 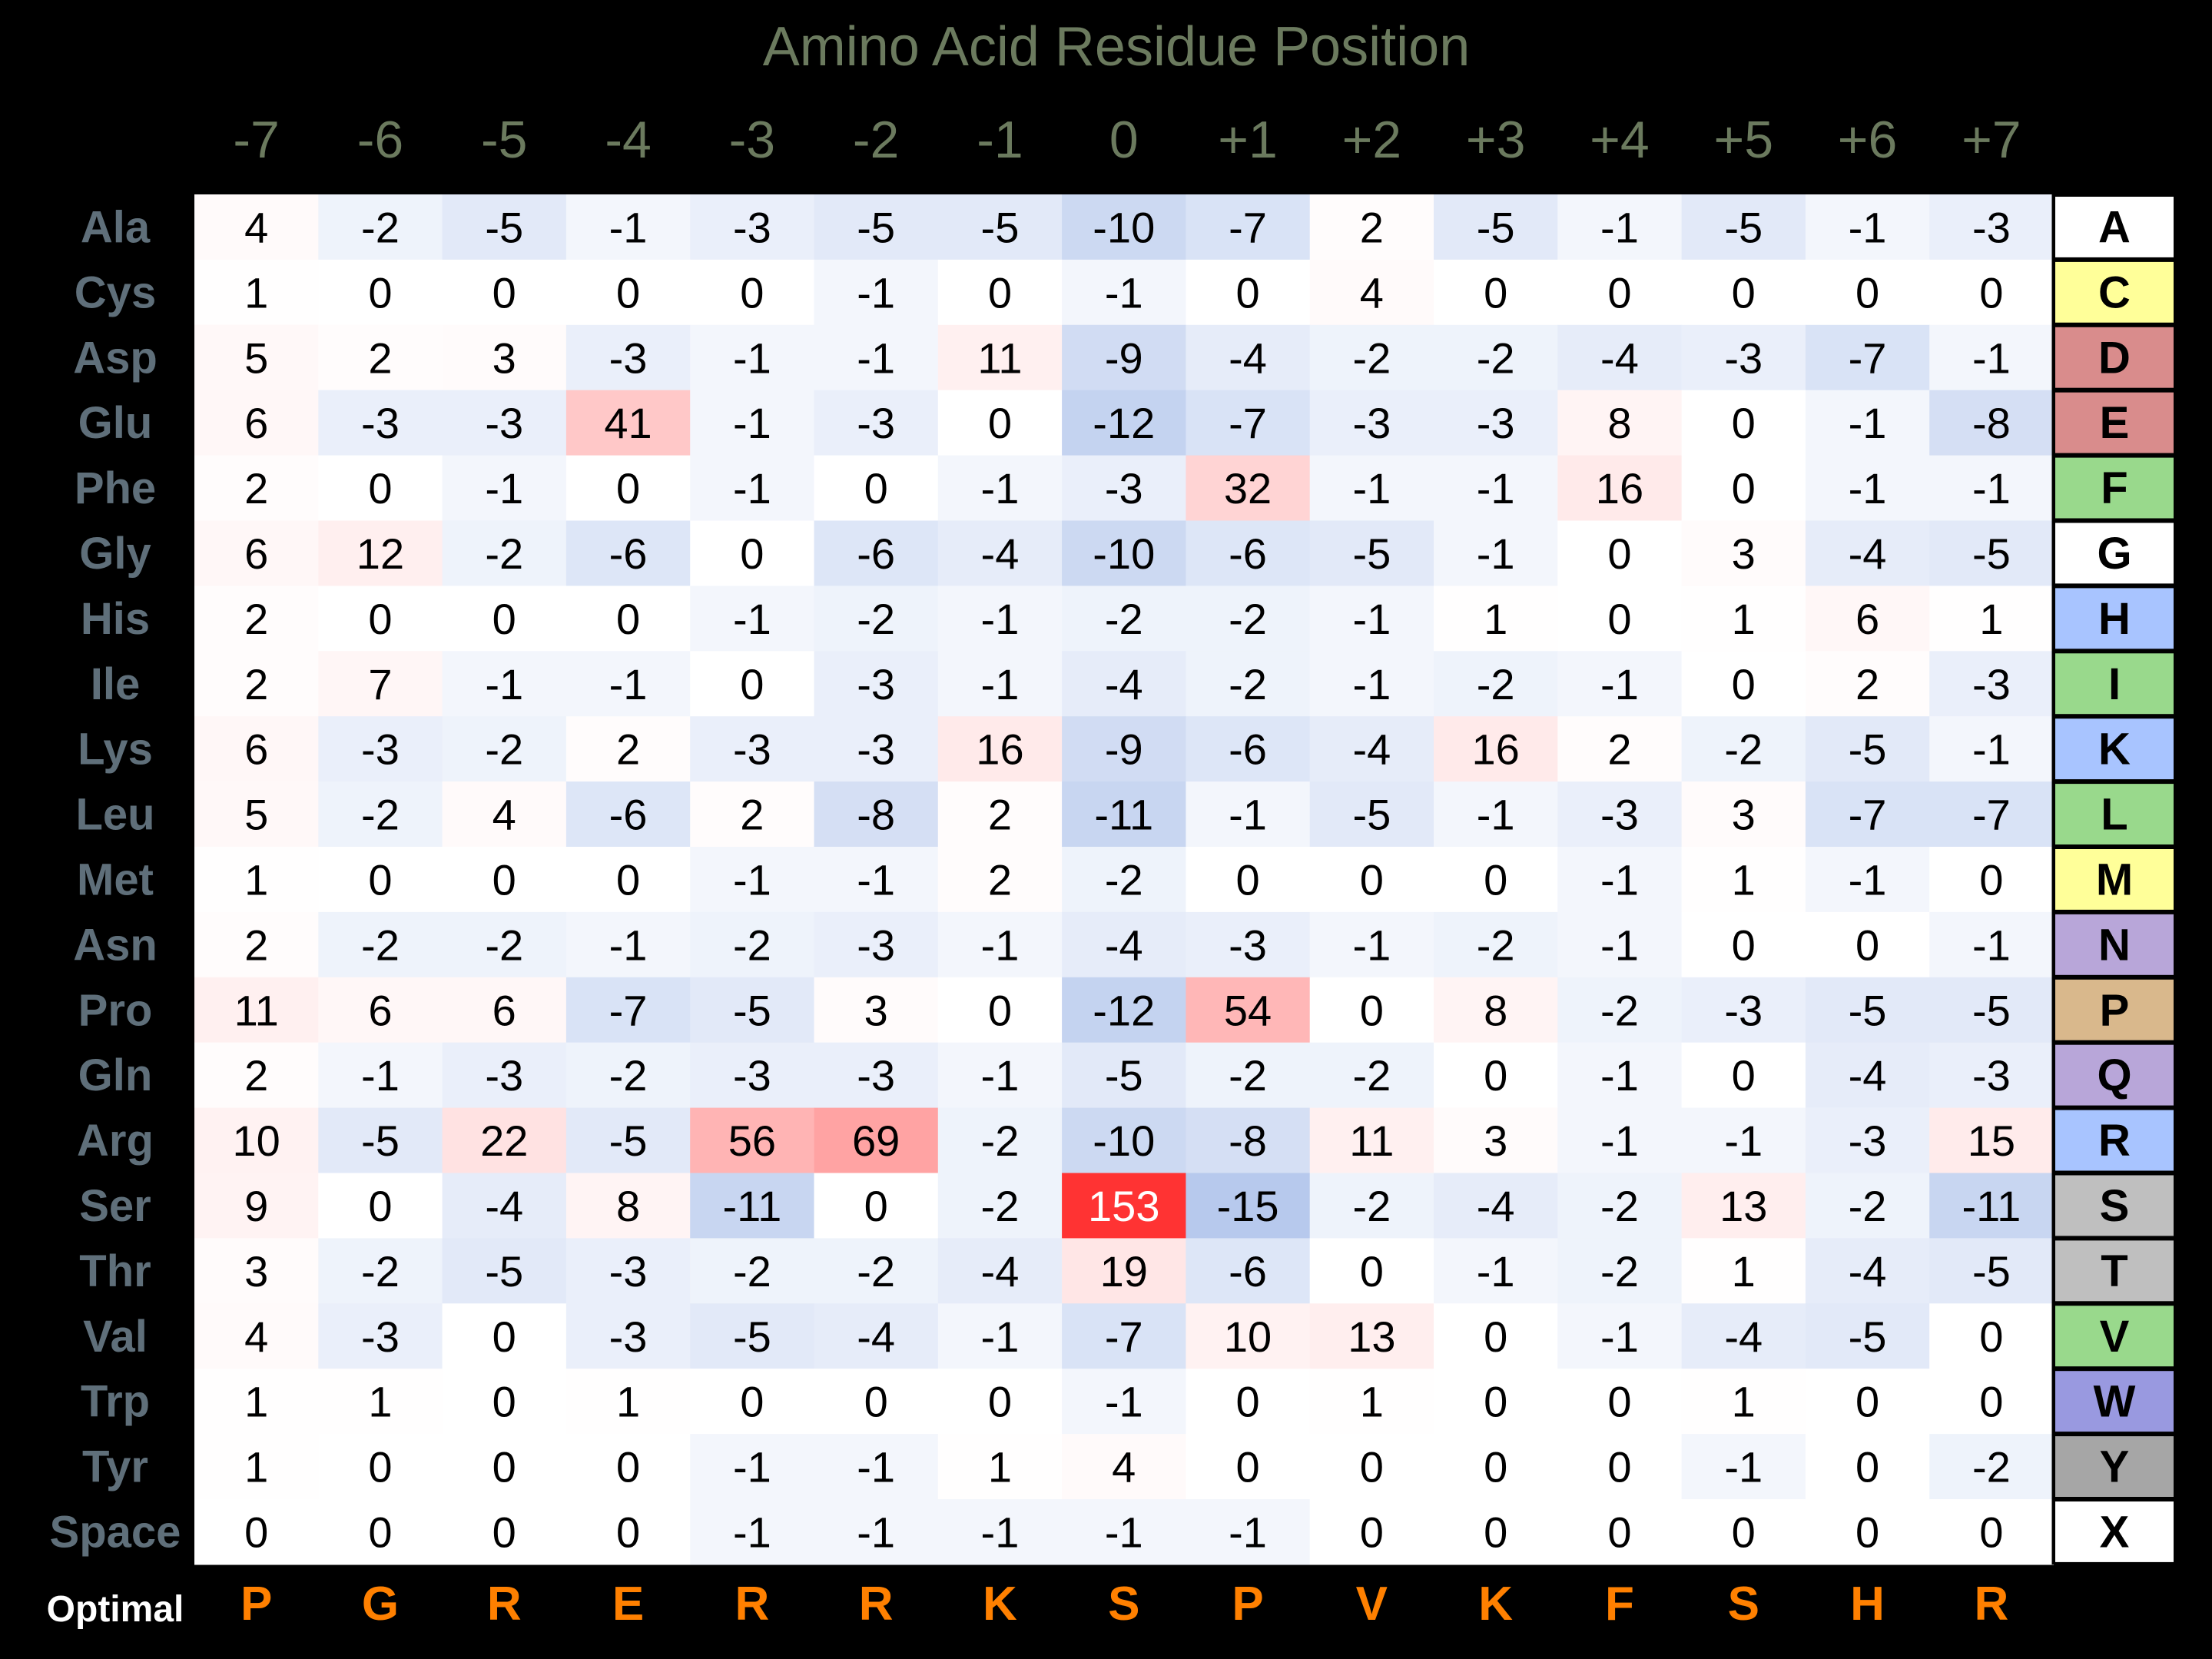 What do you see at coordinates (115, 554) in the screenshot?
I see `residue-label: Gly` at bounding box center [115, 554].